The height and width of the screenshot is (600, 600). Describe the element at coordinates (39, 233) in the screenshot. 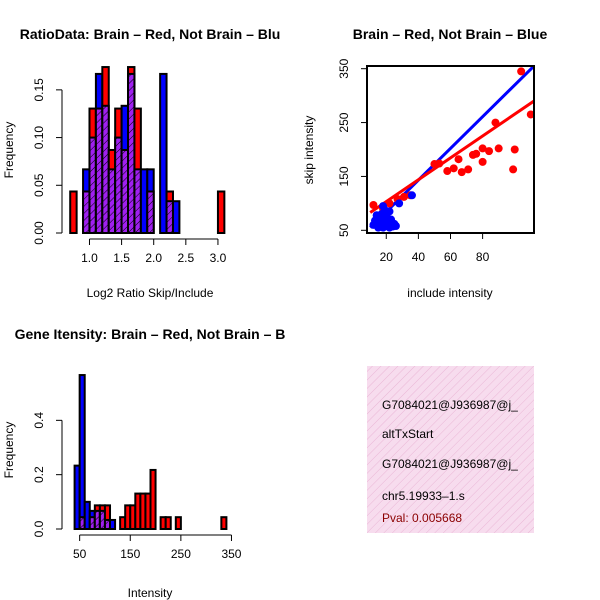

I see `ratio-hist-y-tick-label: 0.00` at that location.